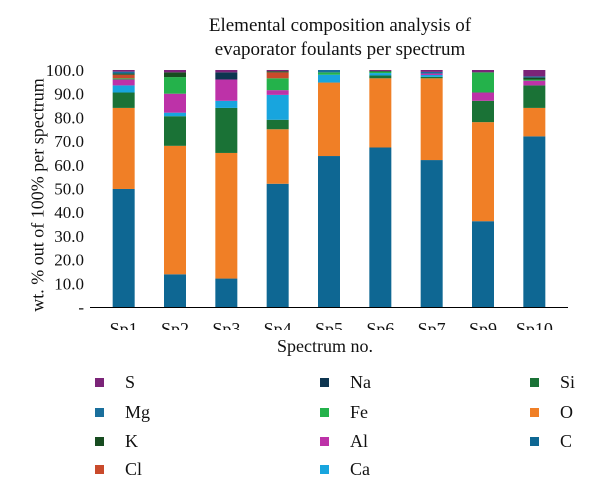 This screenshot has width=600, height=493. I want to click on bar-segment-s-sp3, so click(226, 71).